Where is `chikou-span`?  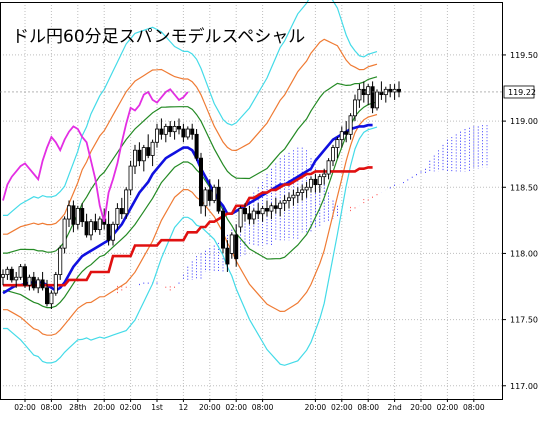 chikou-span is located at coordinates (95, 155).